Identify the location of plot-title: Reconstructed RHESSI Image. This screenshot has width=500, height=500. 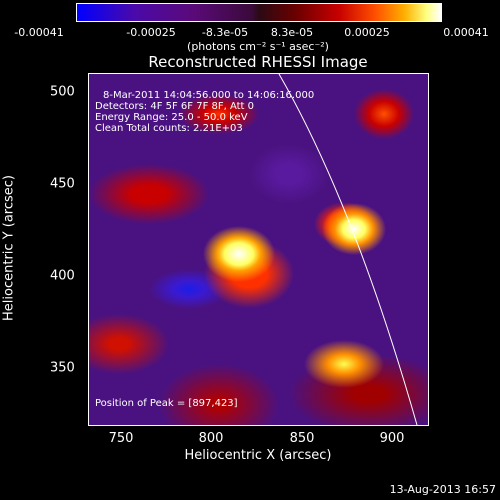
(258, 62).